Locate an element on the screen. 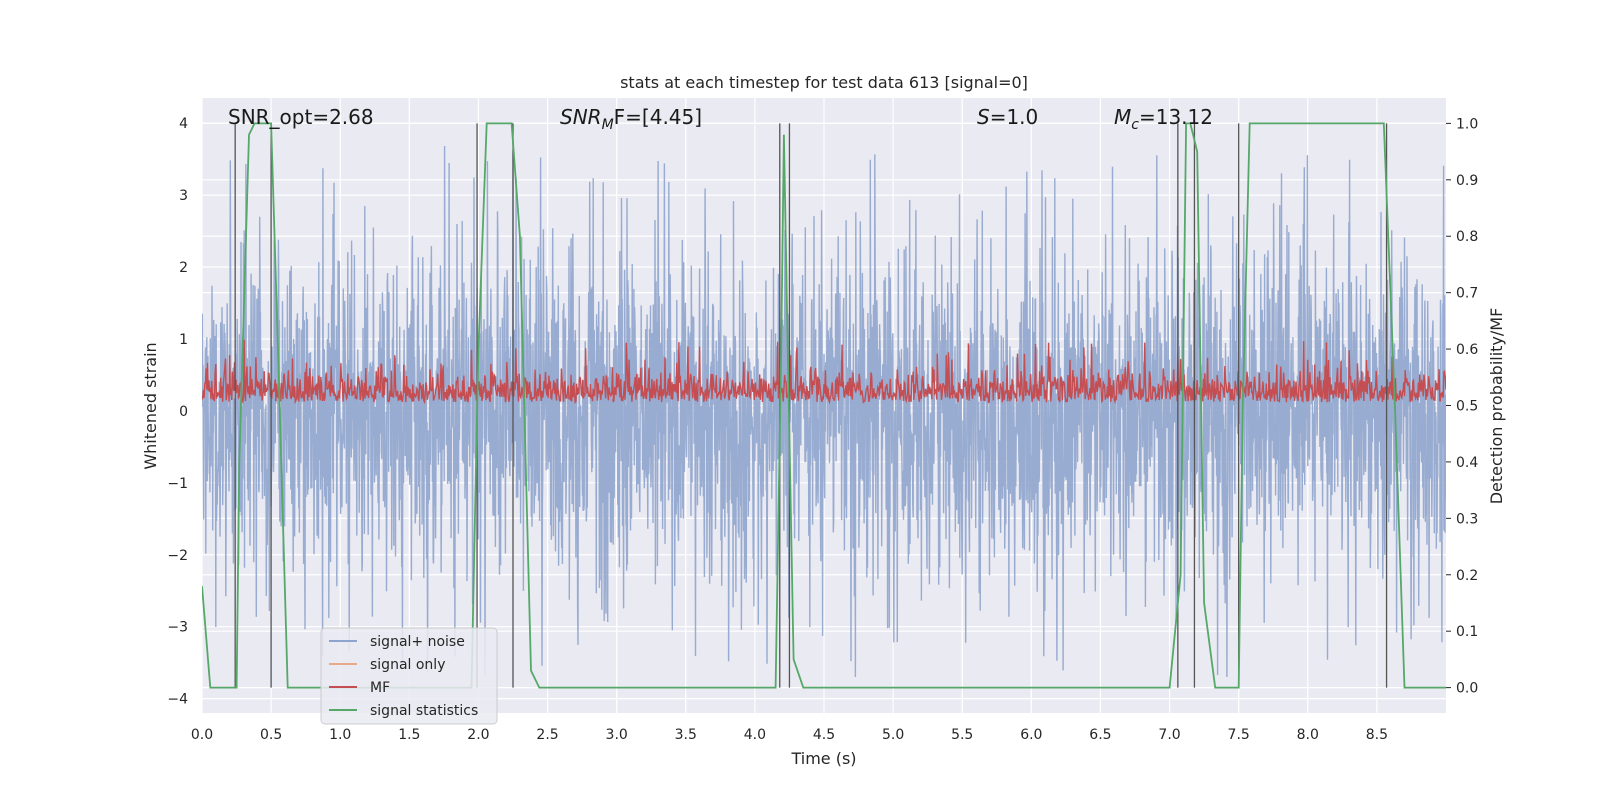 This screenshot has height=800, width=1600. y-right-tick-label: 0.6 is located at coordinates (1467, 350).